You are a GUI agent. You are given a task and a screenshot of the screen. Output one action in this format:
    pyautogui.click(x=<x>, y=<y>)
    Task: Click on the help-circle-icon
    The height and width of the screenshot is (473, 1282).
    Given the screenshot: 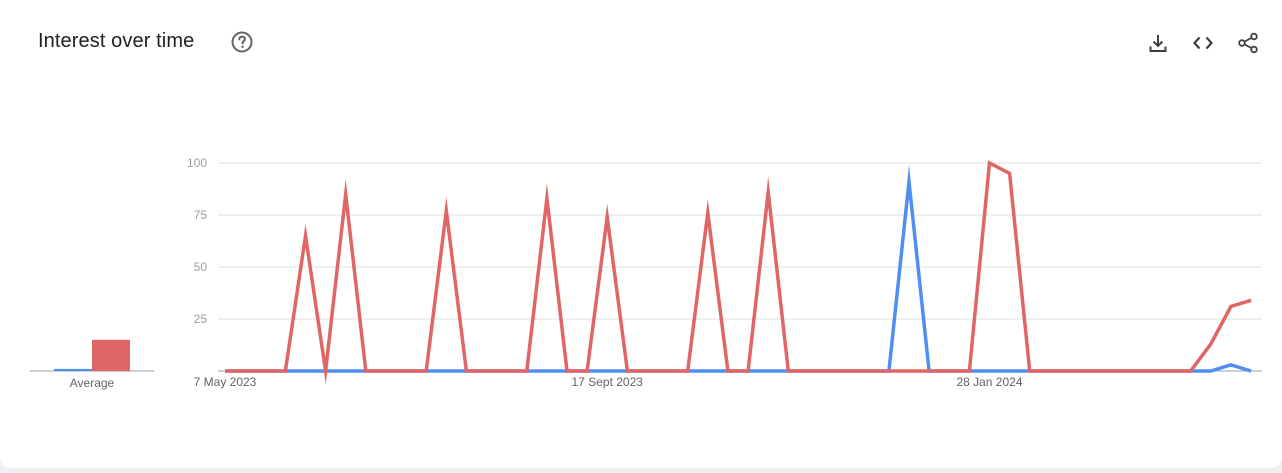 What is the action you would take?
    pyautogui.click(x=242, y=42)
    